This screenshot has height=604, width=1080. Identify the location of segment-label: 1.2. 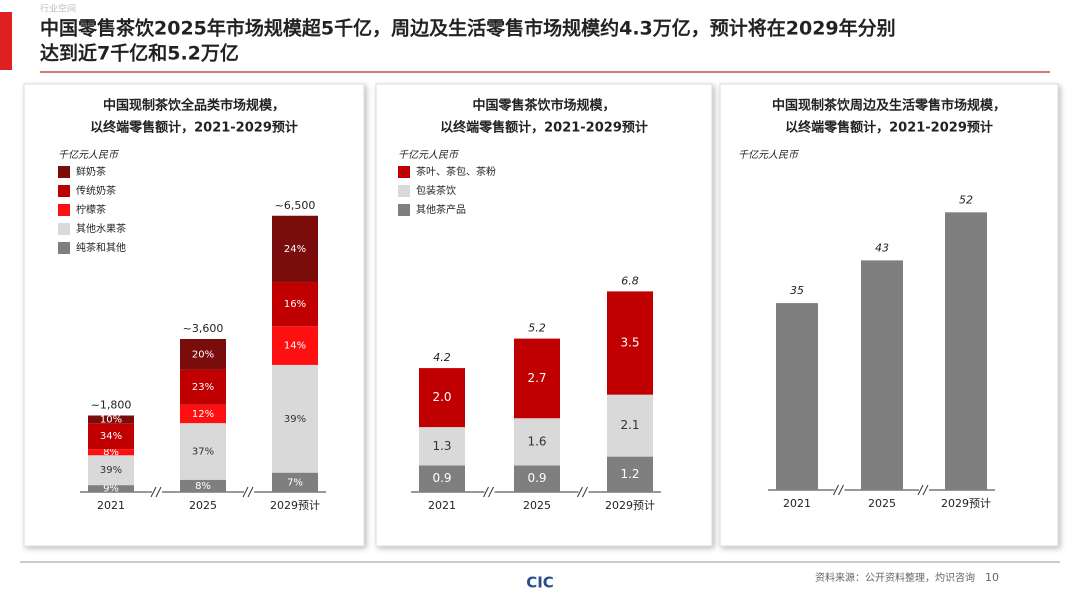
(629, 474).